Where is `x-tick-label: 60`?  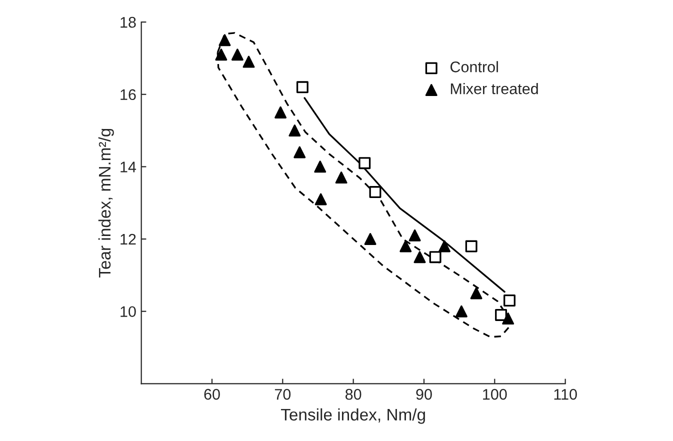
x-tick-label: 60 is located at coordinates (212, 394).